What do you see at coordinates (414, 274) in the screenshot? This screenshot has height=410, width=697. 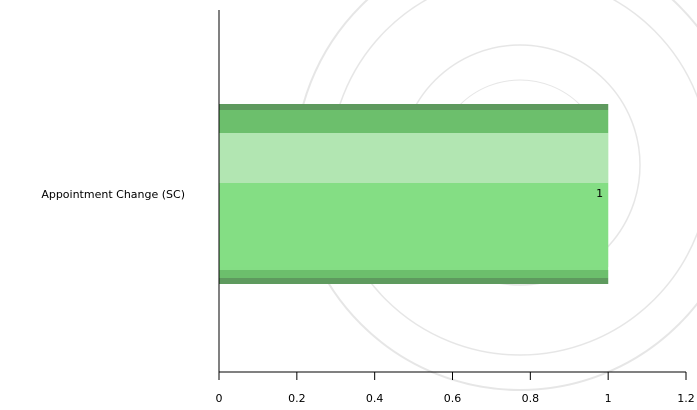 I see `bar-lower-band` at bounding box center [414, 274].